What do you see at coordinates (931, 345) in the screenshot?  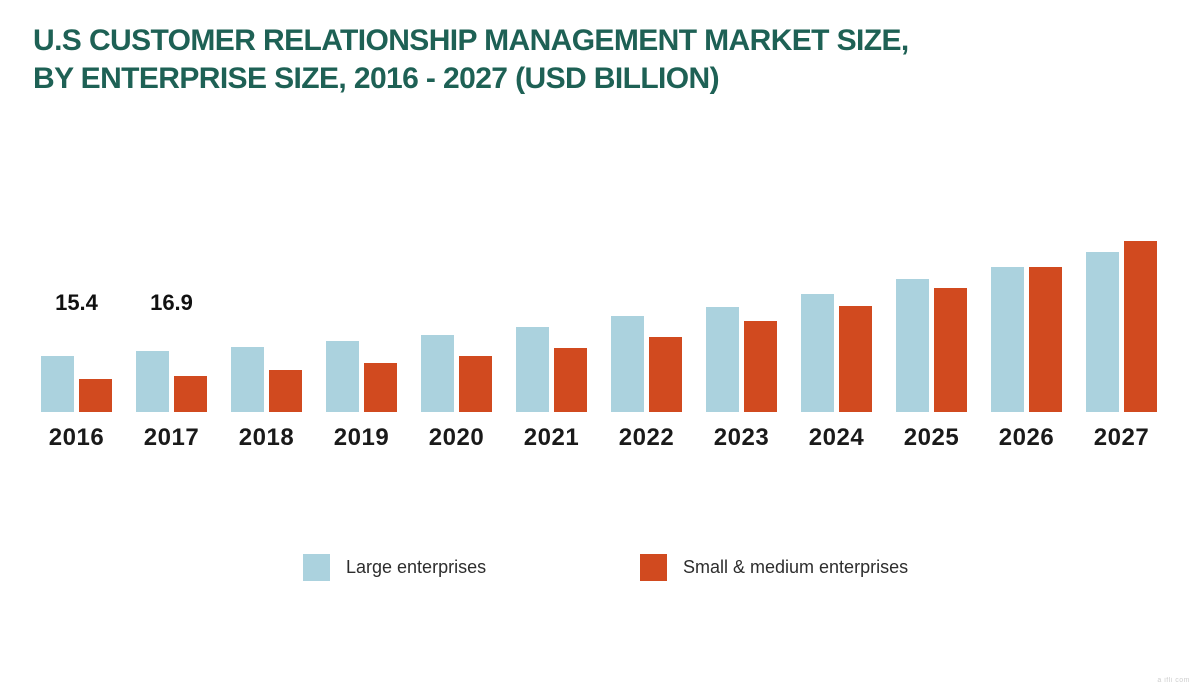 I see `bar-group-2025` at bounding box center [931, 345].